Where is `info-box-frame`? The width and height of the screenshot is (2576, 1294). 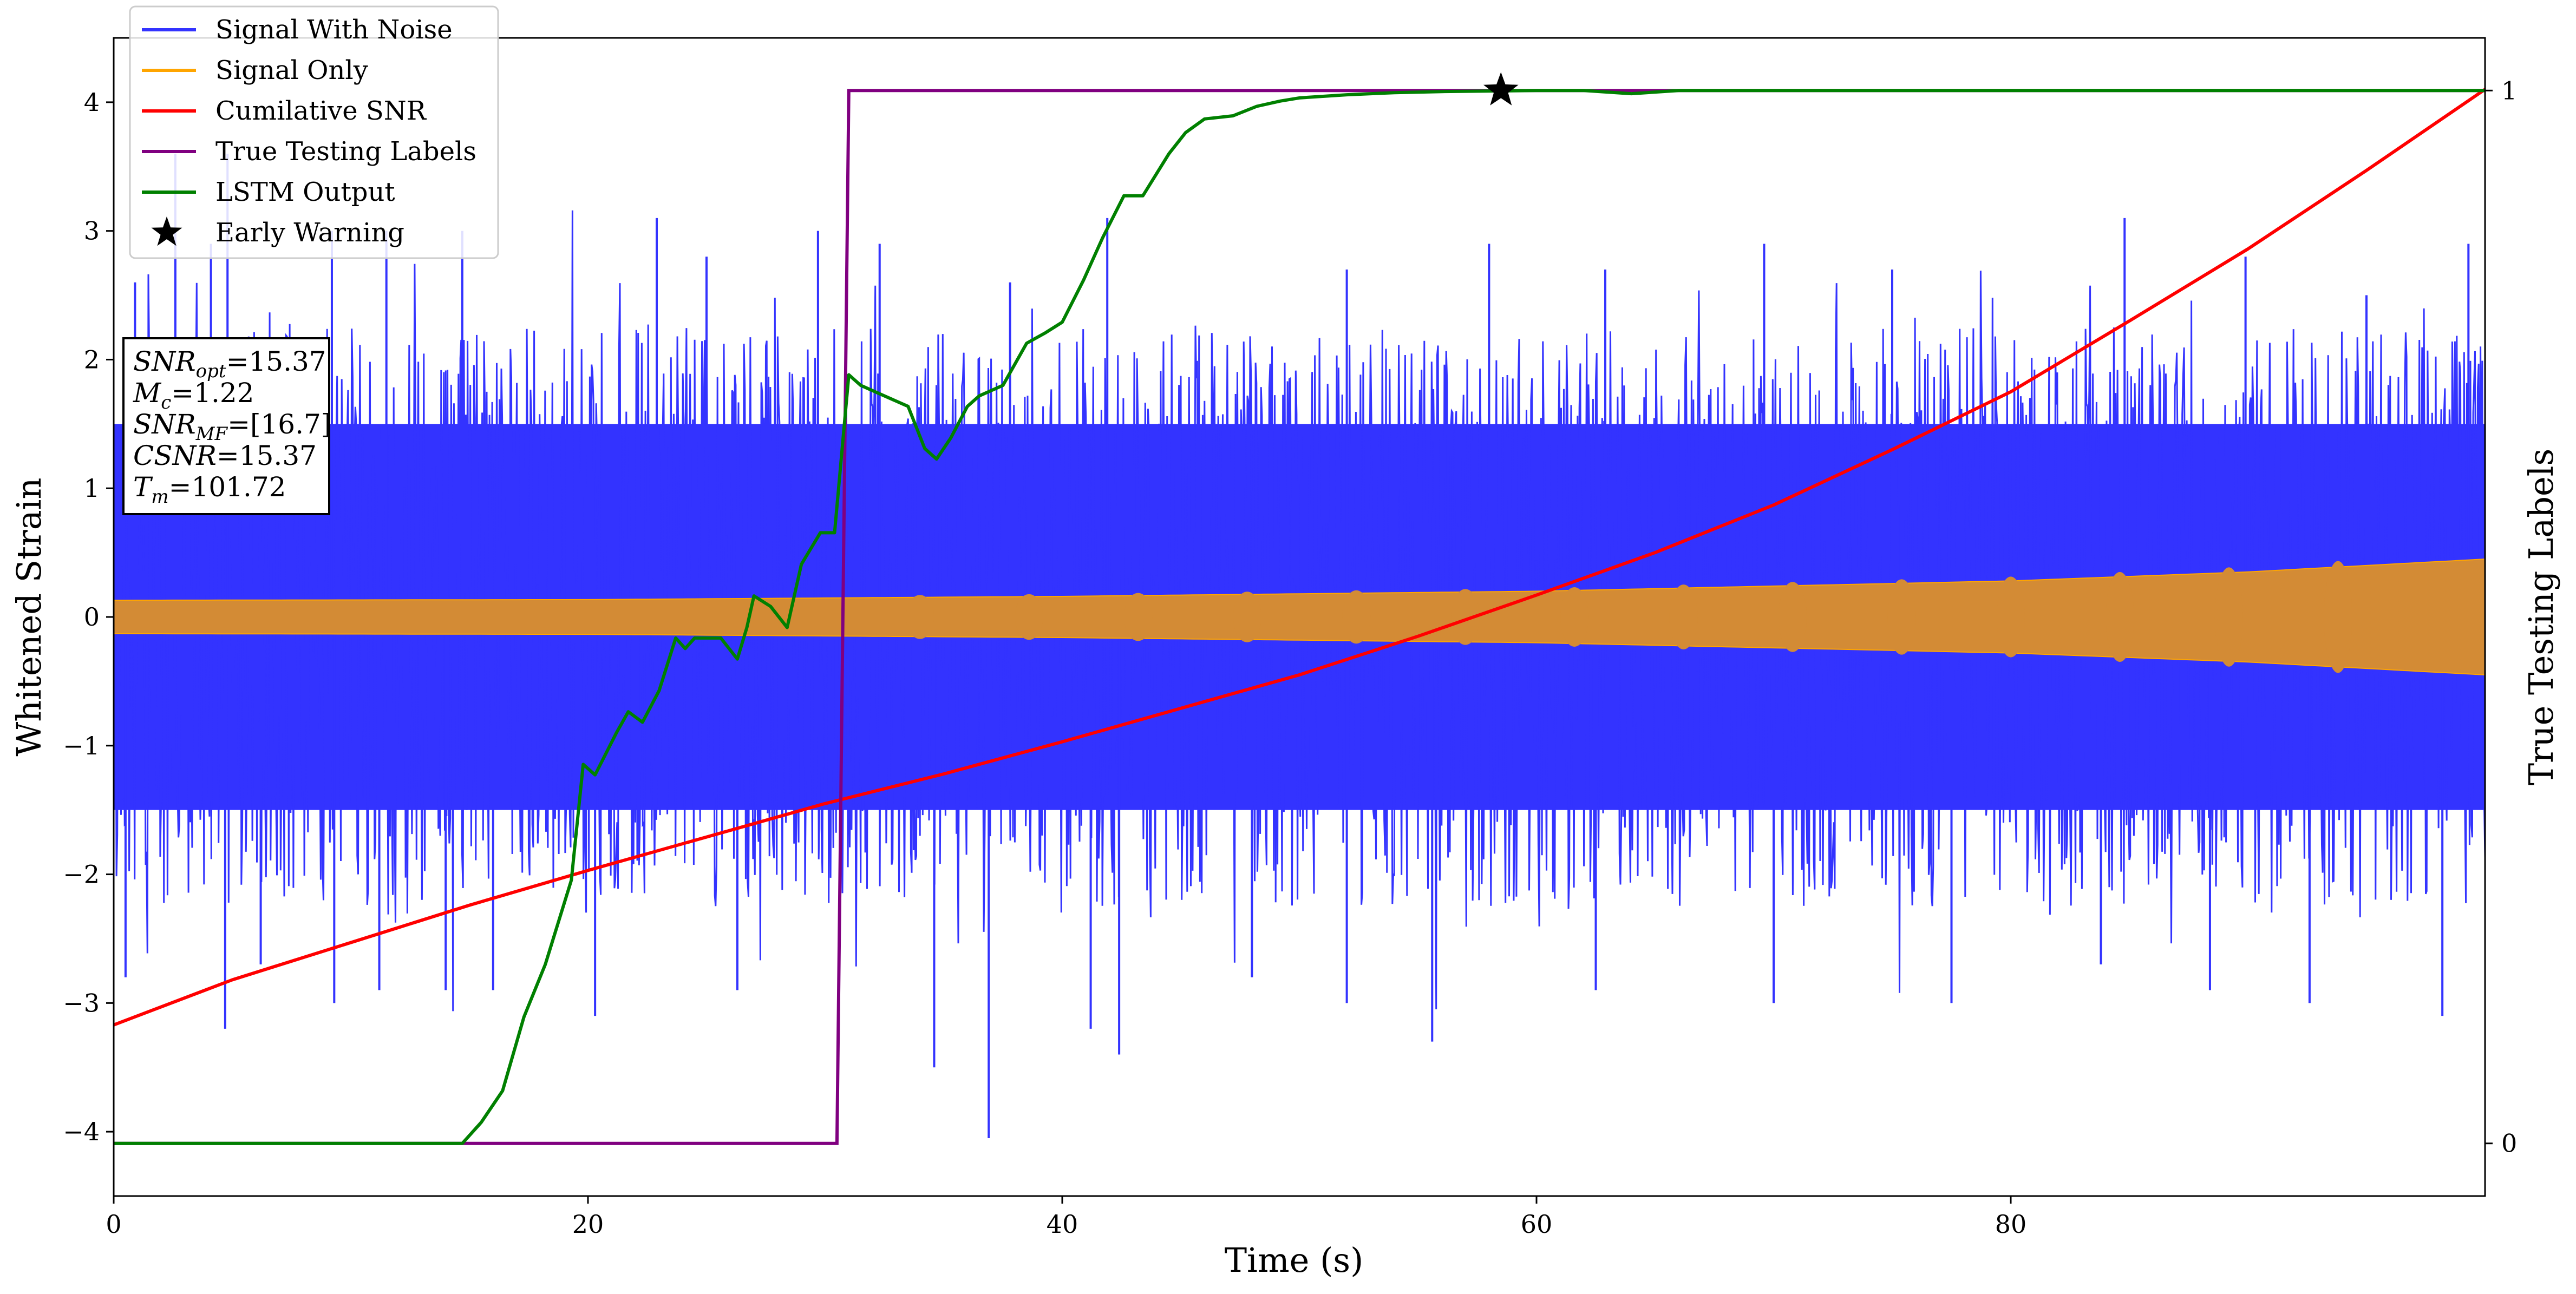
info-box-frame is located at coordinates (226, 426).